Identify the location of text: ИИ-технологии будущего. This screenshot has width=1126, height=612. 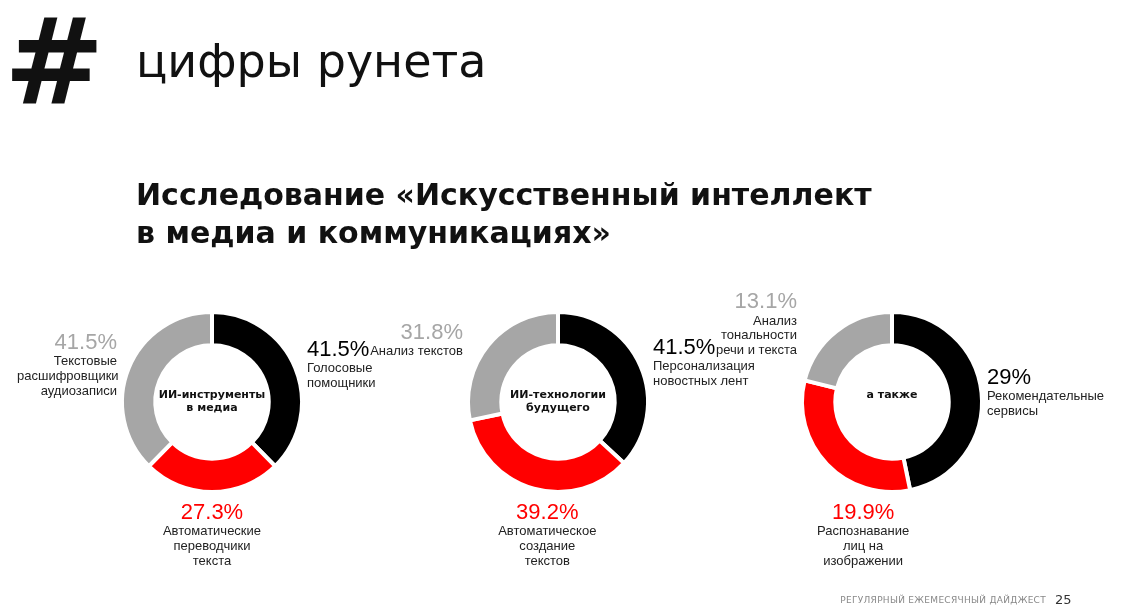
(558, 401).